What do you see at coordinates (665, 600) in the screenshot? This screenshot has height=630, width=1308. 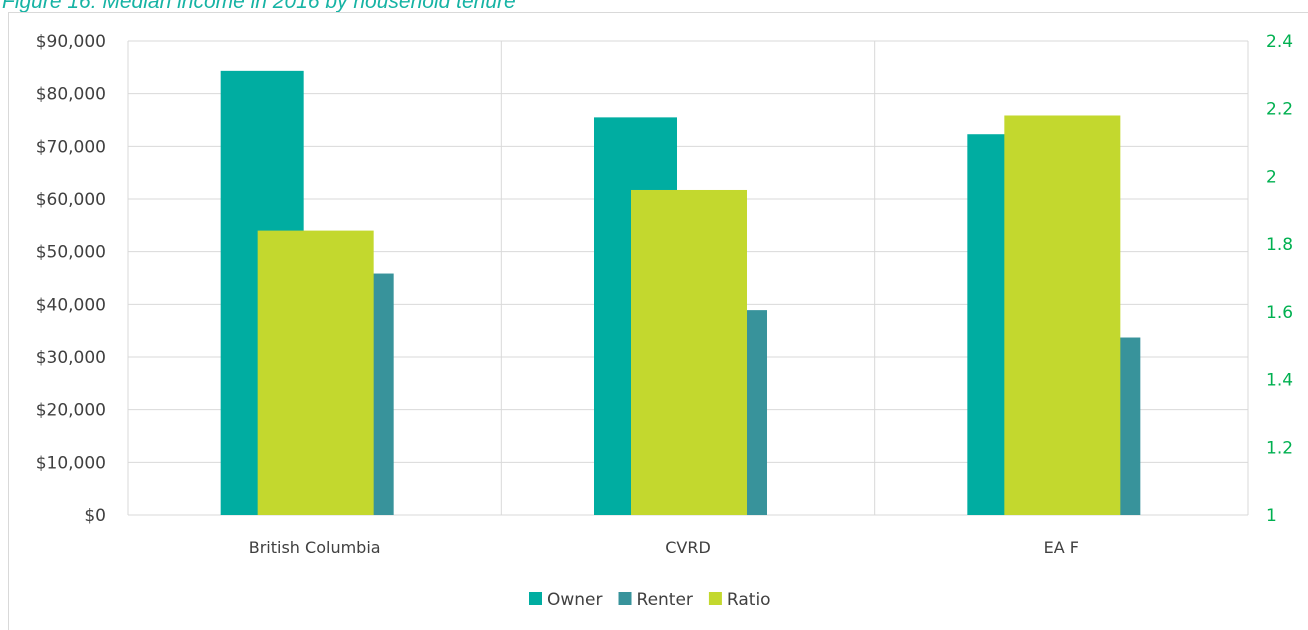 I see `legend-label: Renter` at bounding box center [665, 600].